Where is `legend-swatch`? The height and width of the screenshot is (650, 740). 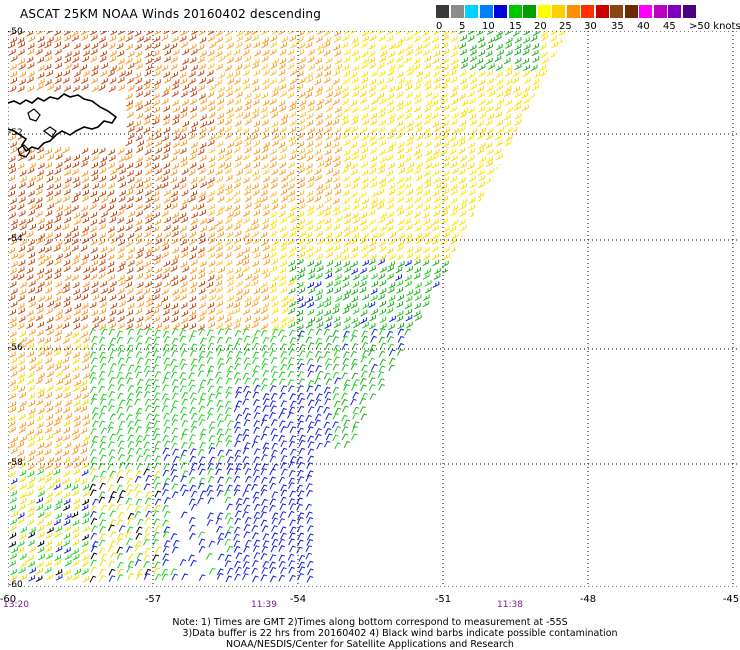 legend-swatch is located at coordinates (558, 11).